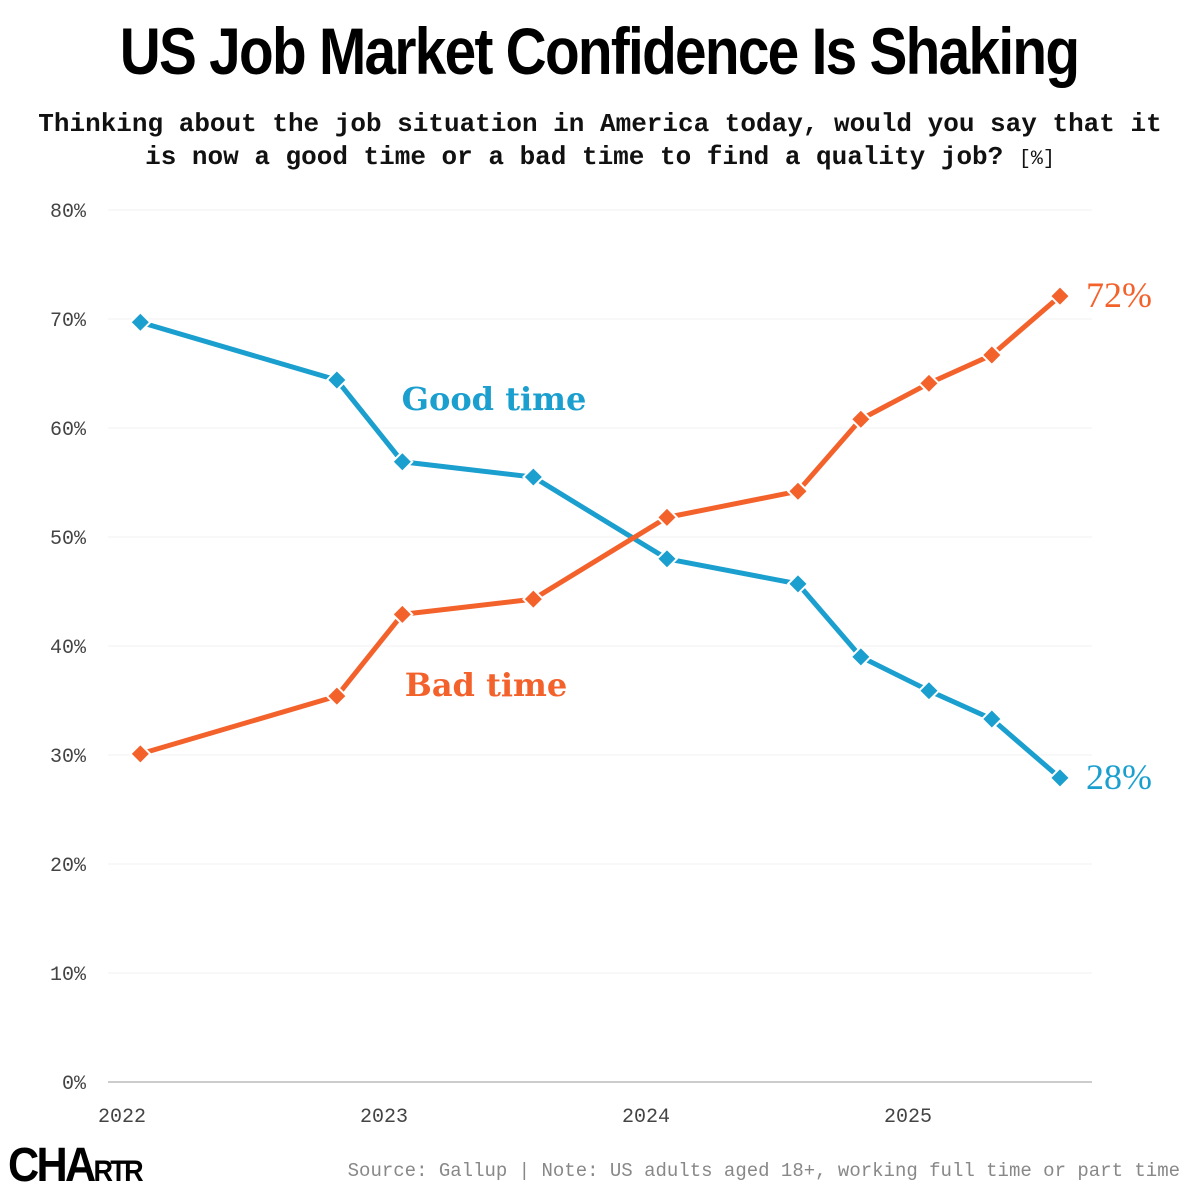  What do you see at coordinates (68, 648) in the screenshot?
I see `y-tick-label: 40%` at bounding box center [68, 648].